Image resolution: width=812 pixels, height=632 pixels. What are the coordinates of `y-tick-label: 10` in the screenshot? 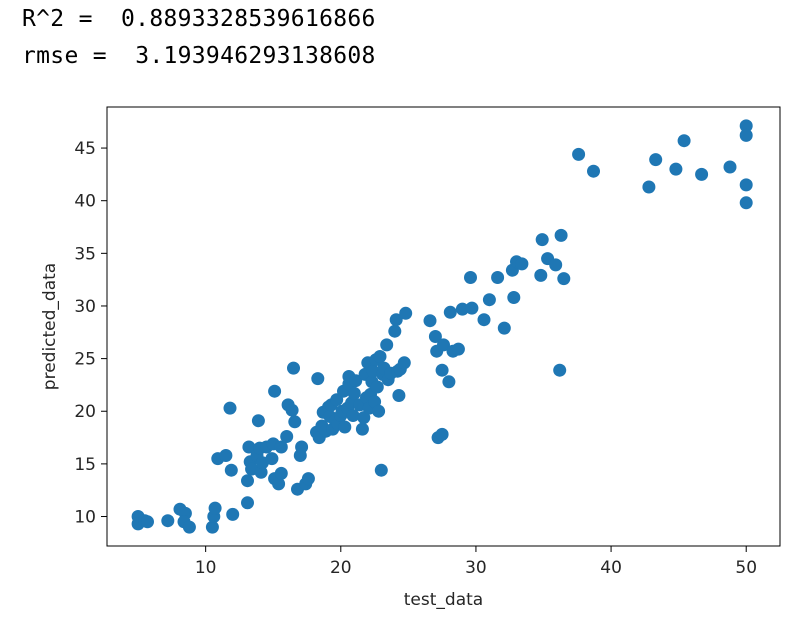 It's located at (85, 518).